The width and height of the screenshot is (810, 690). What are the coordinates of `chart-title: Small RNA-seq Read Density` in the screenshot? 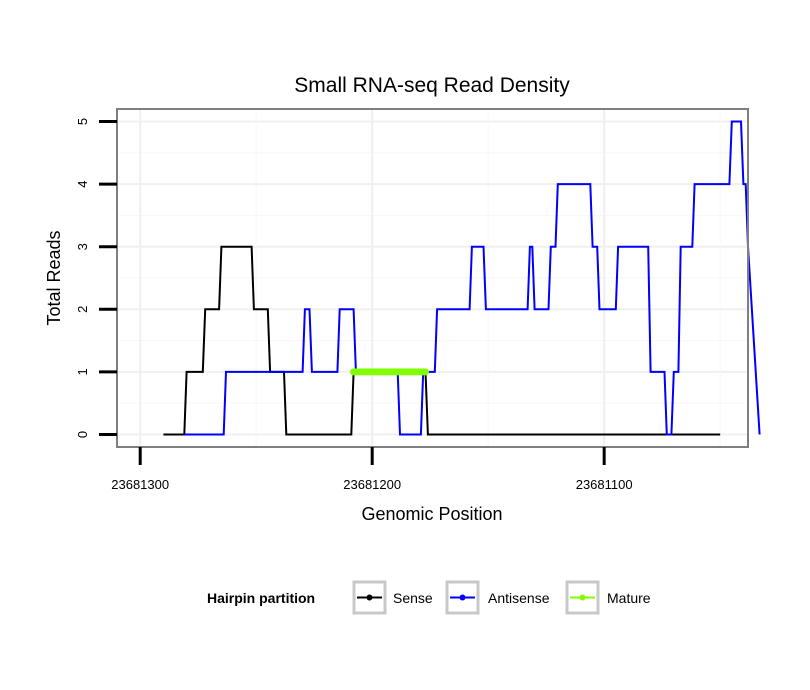 It's located at (432, 85).